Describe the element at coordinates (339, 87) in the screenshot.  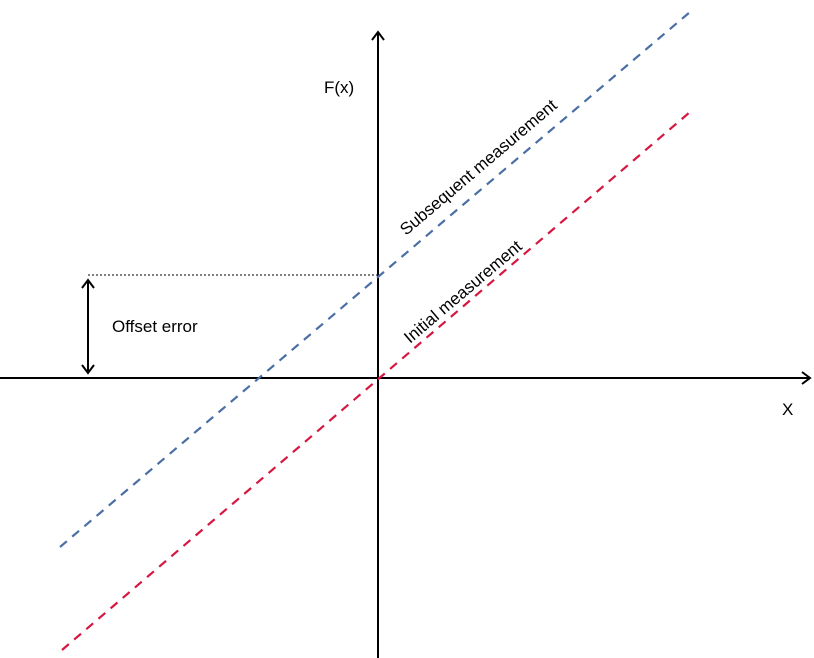
I see `y-axis-label: F(x)` at that location.